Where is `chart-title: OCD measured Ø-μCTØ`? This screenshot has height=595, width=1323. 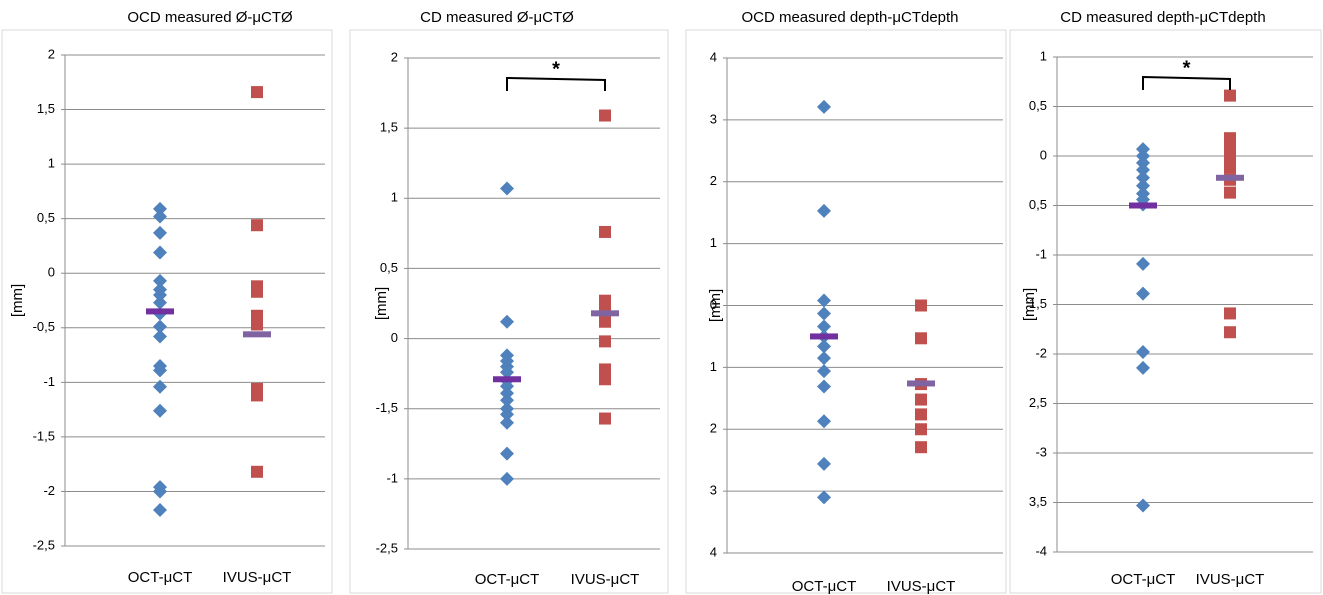
chart-title: OCD measured Ø-μCTØ is located at coordinates (210, 17).